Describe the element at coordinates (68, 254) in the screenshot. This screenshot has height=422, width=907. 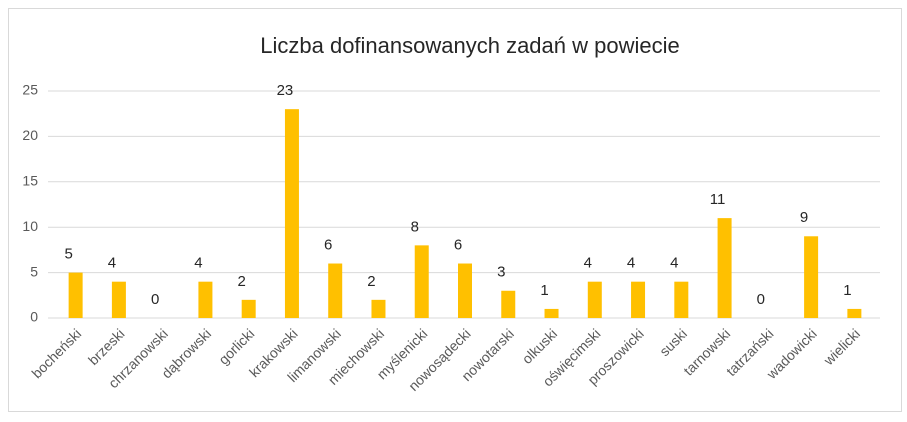
I see `value-label: 5` at that location.